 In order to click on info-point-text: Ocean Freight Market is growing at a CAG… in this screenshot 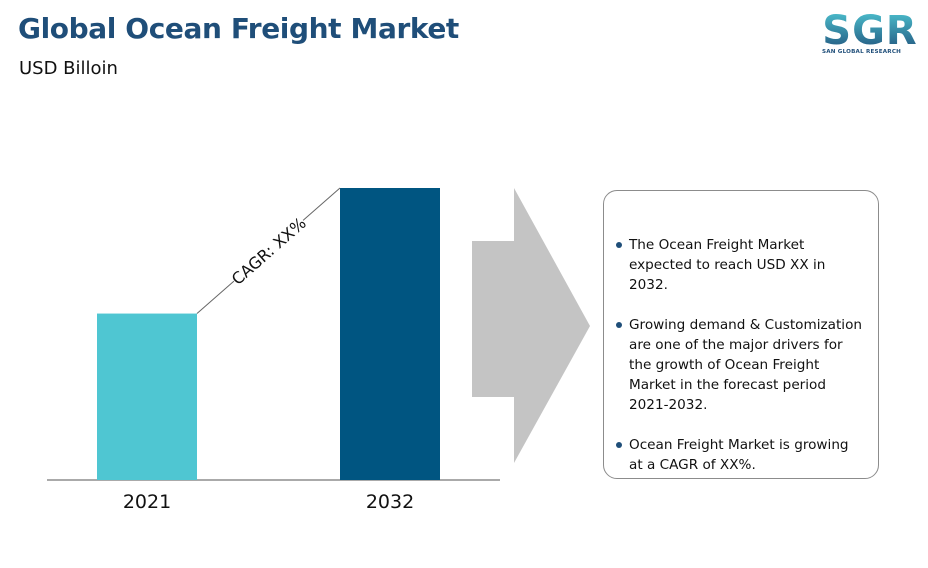, I will do `click(739, 455)`.